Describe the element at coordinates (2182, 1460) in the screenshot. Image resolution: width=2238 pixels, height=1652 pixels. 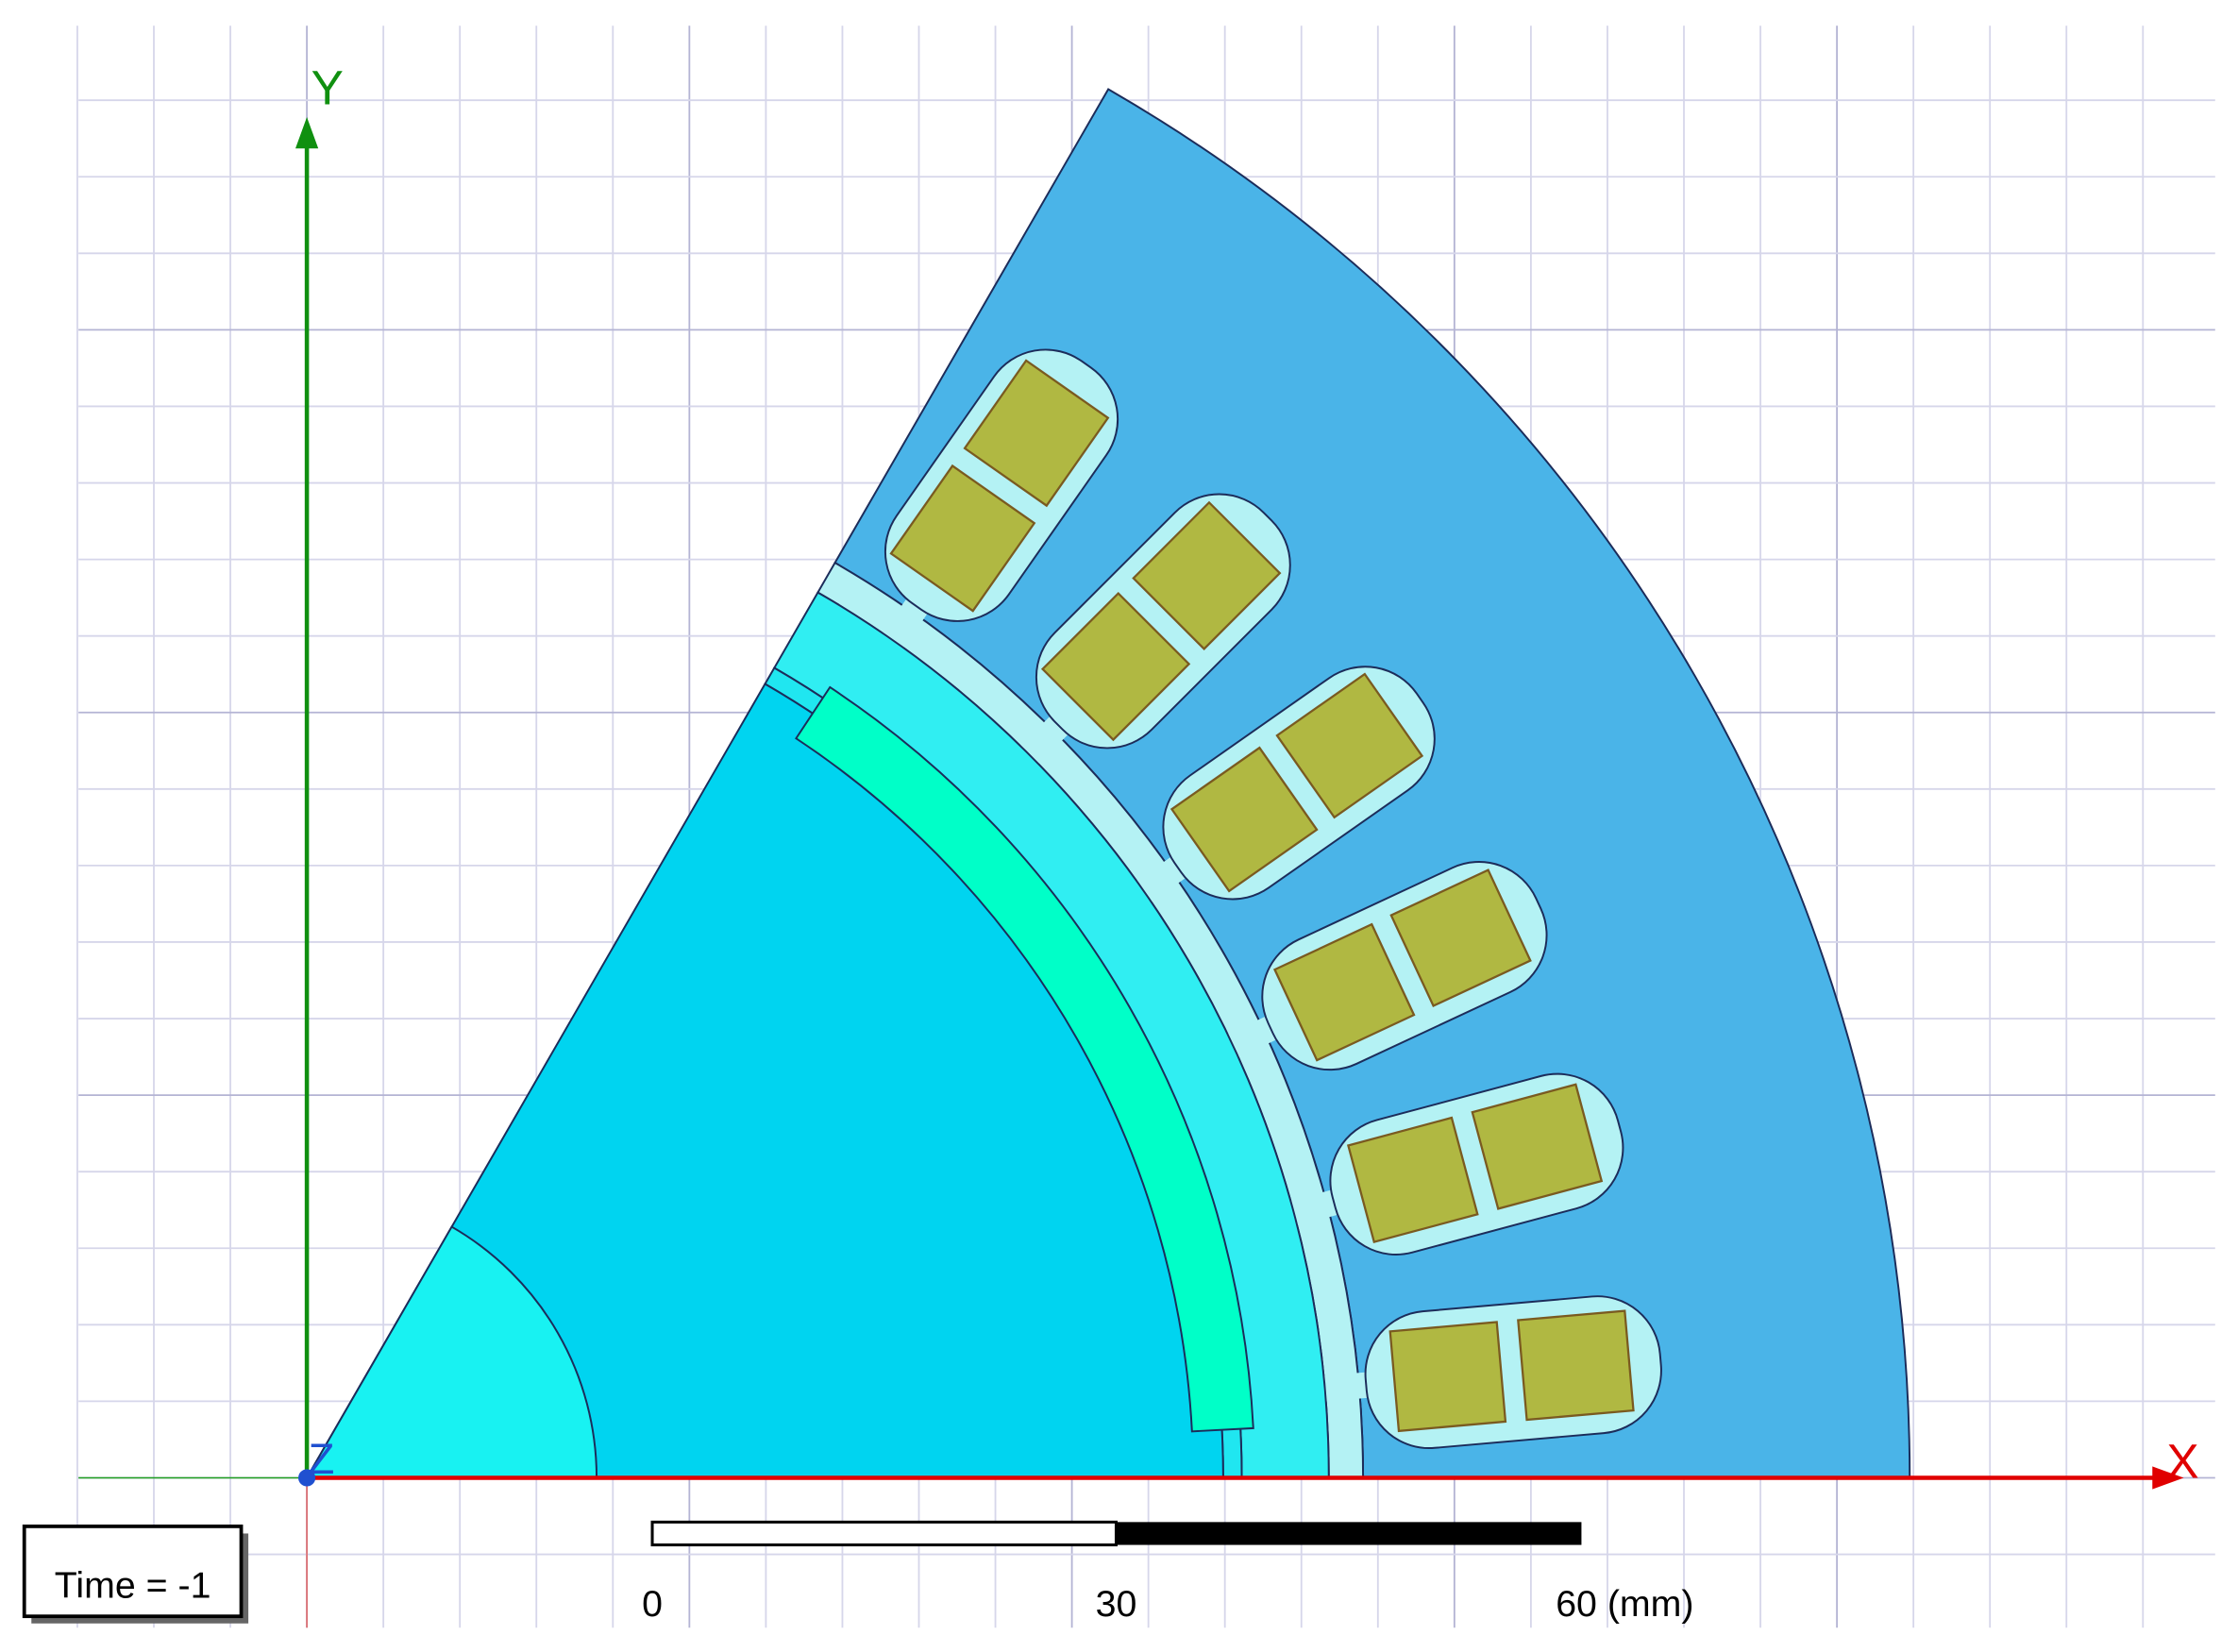
I see `x-label: X` at that location.